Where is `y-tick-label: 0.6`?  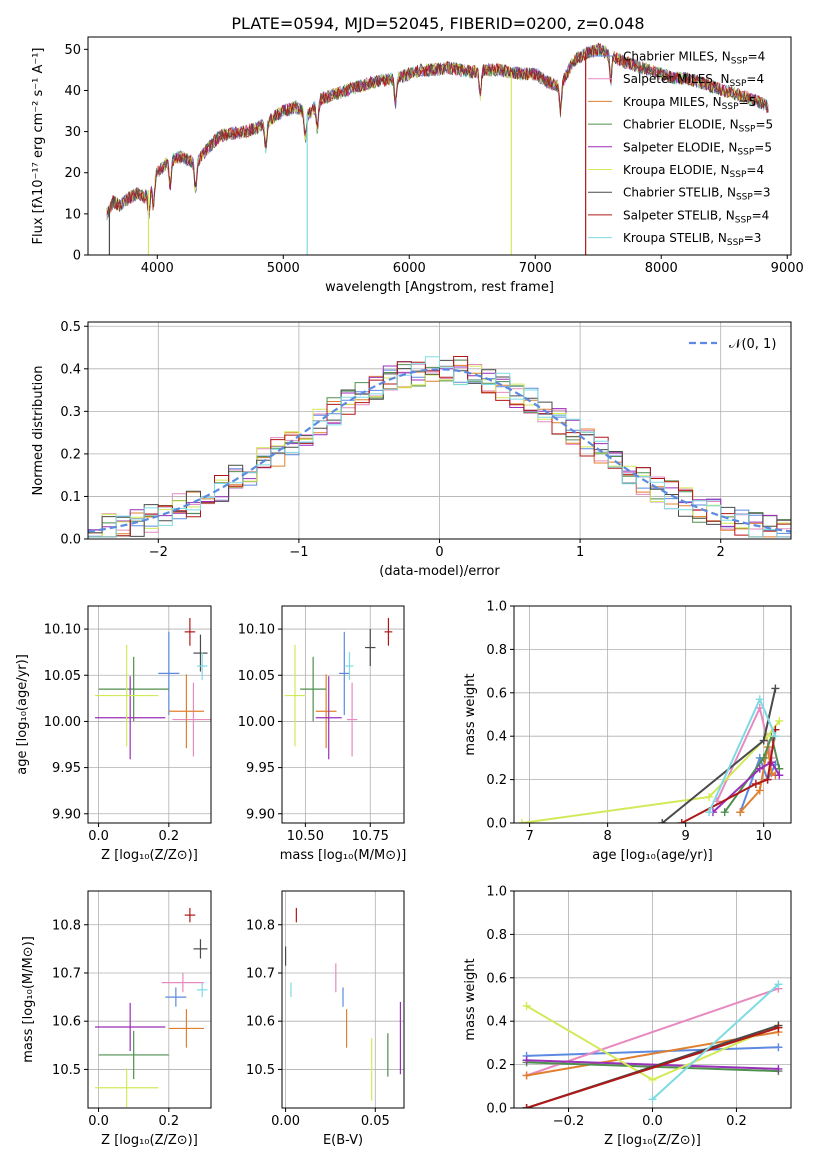 y-tick-label: 0.6 is located at coordinates (496, 693).